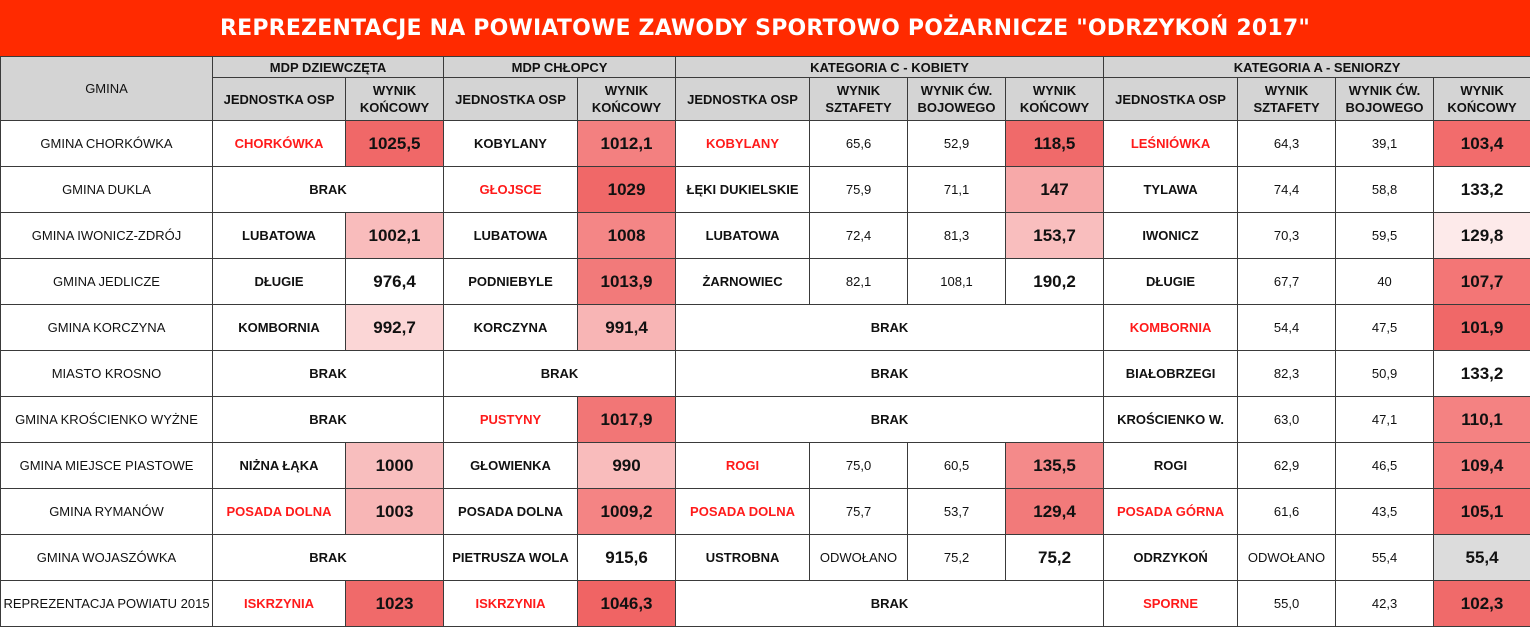  What do you see at coordinates (859, 281) in the screenshot?
I see `relay-score-cell: 82,1` at bounding box center [859, 281].